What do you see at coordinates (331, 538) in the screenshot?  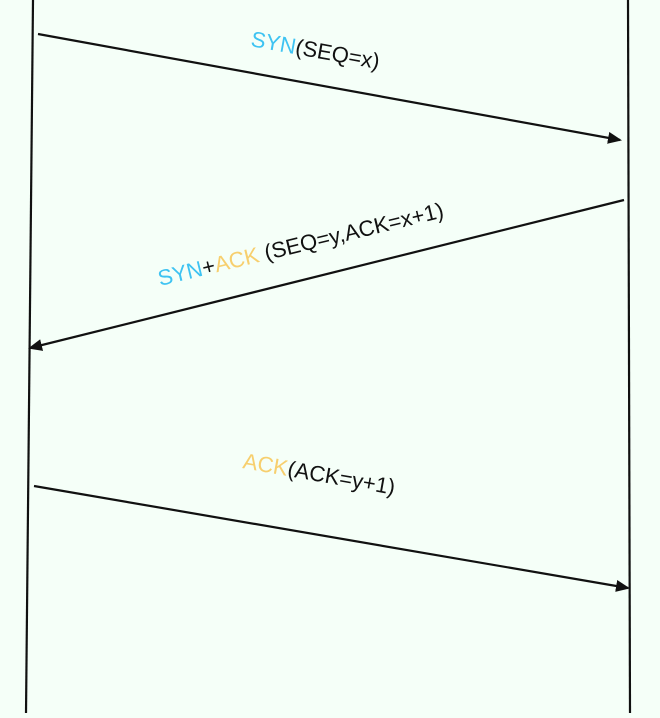 I see `ack-arrow` at bounding box center [331, 538].